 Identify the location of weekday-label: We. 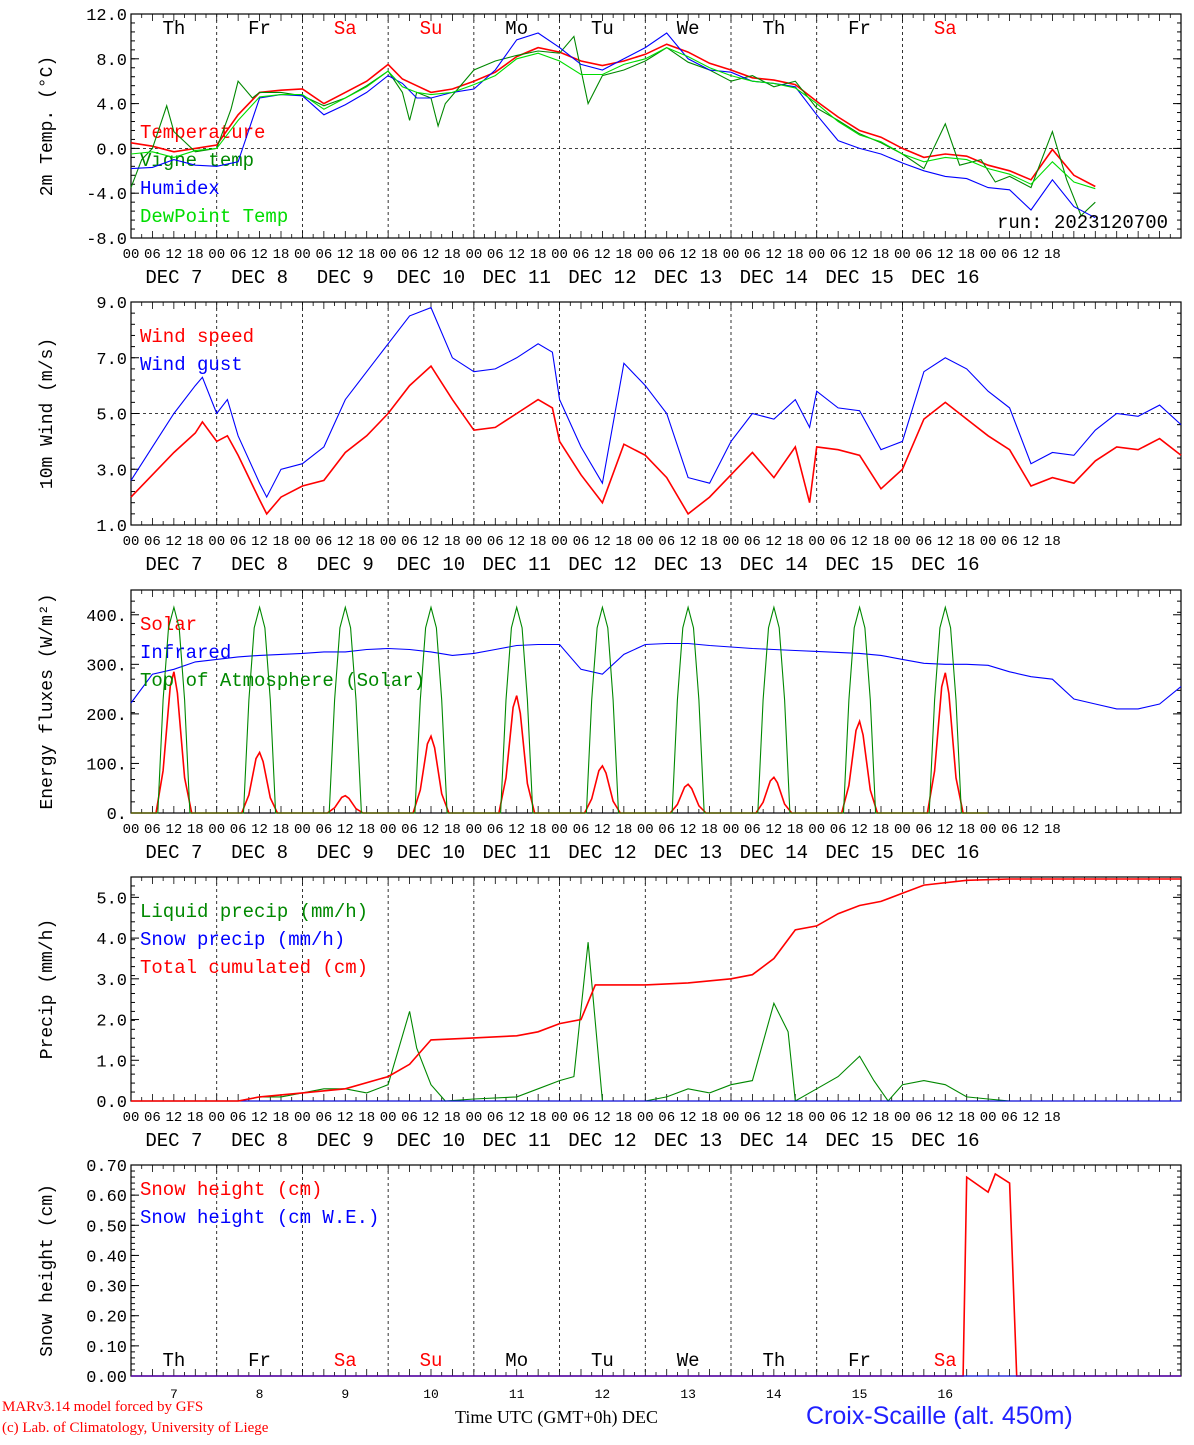
(688, 1361).